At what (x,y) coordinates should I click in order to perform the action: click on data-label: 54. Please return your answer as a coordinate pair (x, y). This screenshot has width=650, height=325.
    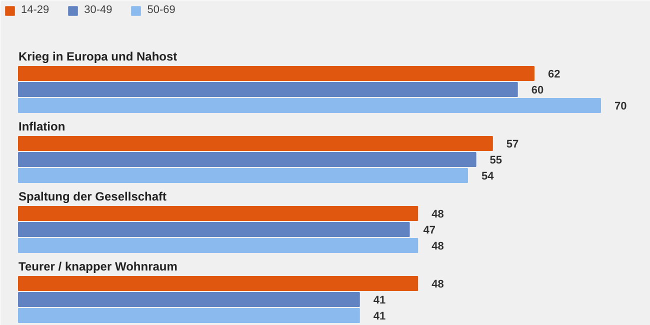
    Looking at the image, I should click on (488, 176).